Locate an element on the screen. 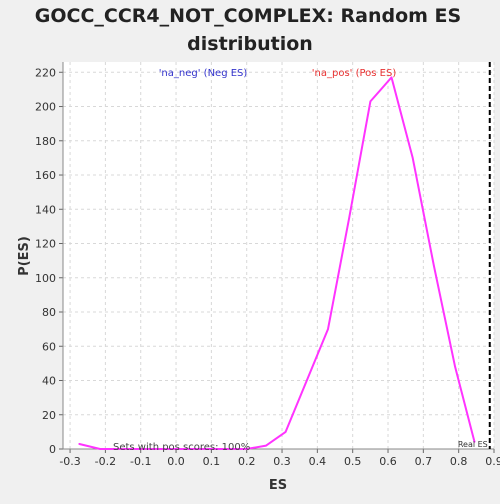 The height and width of the screenshot is (504, 500). y-tick-label: 80 is located at coordinates (49, 312).